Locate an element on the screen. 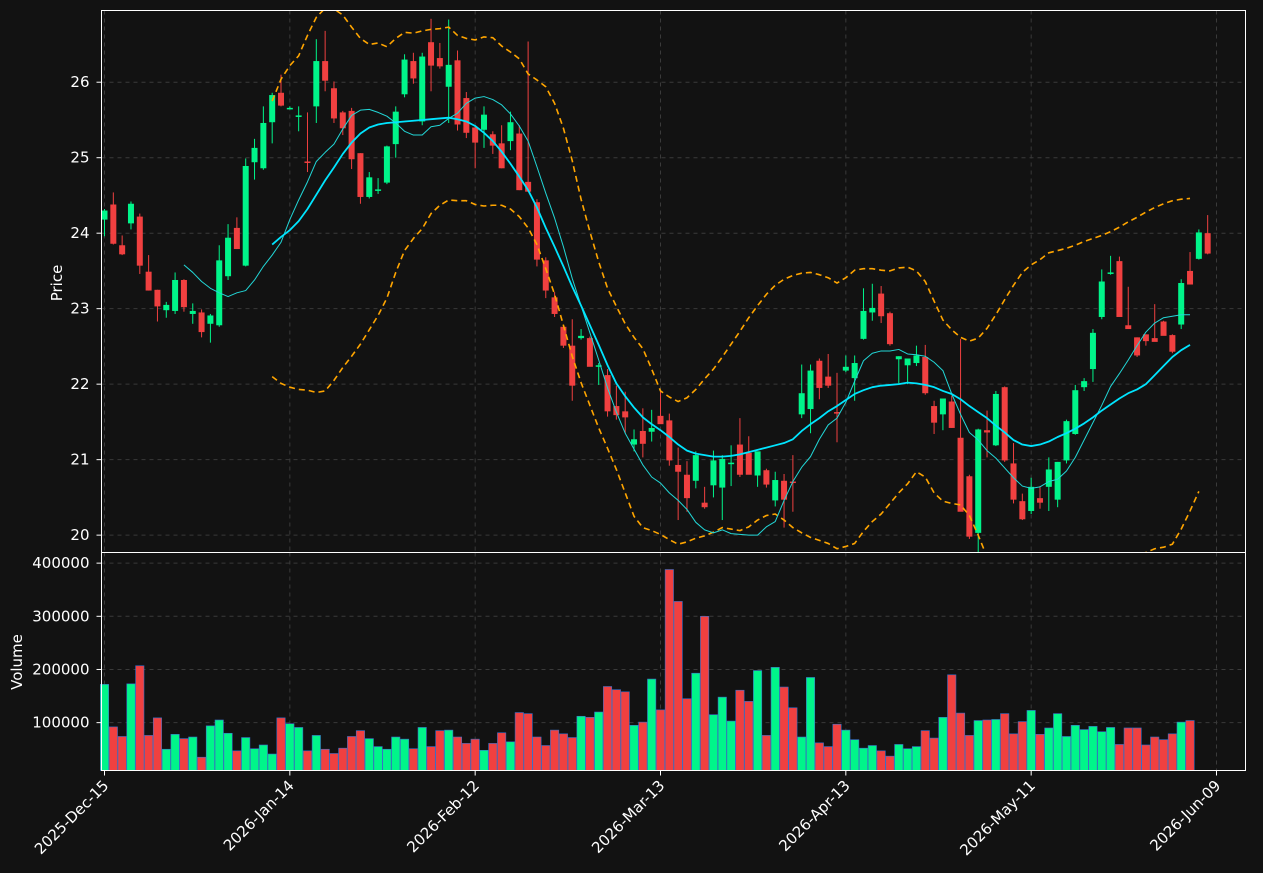 This screenshot has height=873, width=1263. price-tick-label: 21 is located at coordinates (79, 460).